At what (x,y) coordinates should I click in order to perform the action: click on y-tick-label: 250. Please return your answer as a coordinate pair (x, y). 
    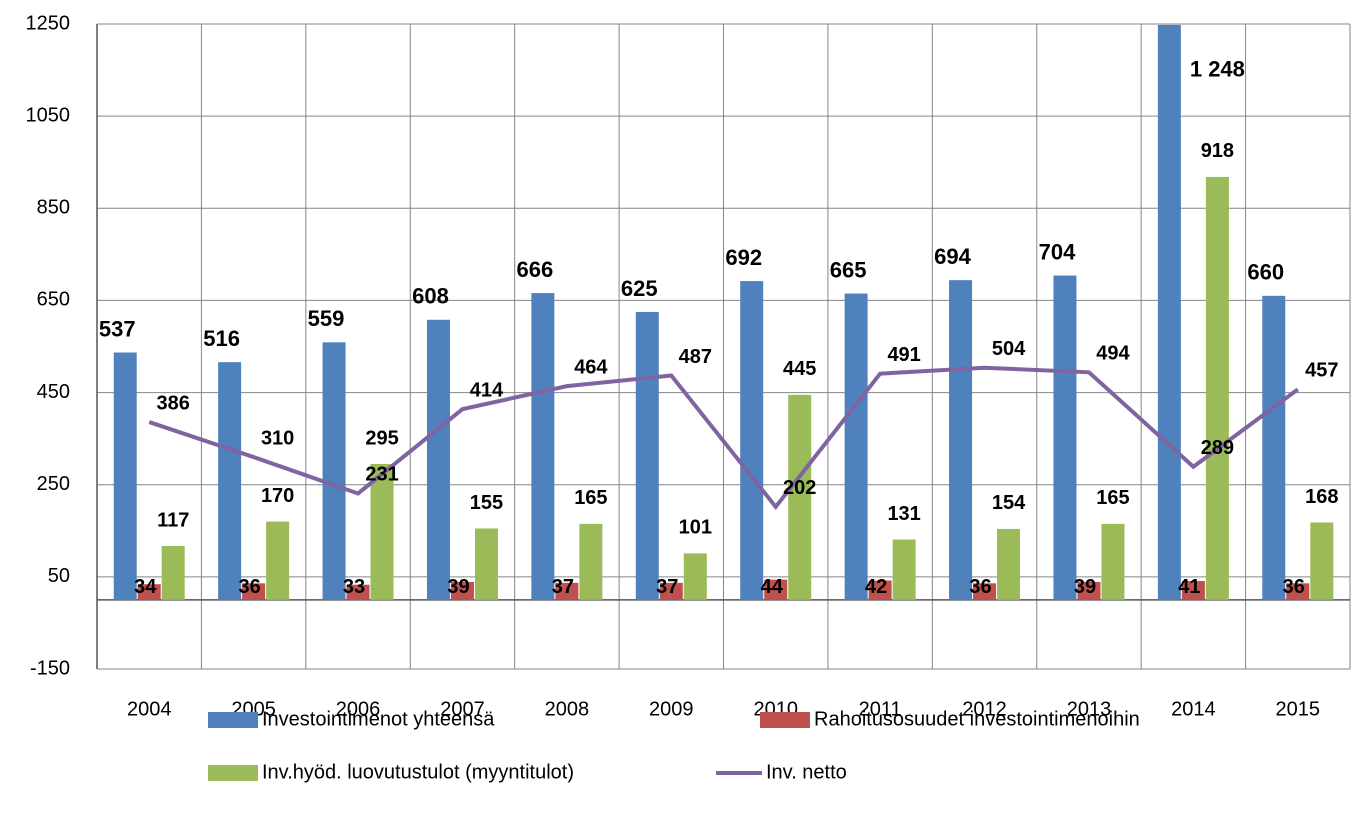
    Looking at the image, I should click on (53, 484).